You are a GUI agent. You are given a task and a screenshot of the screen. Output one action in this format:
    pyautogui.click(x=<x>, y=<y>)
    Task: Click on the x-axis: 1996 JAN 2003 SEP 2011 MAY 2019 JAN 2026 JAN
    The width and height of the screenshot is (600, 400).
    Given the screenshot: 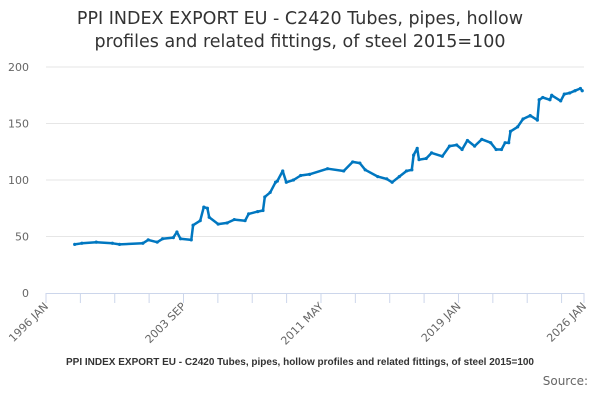 What is the action you would take?
    pyautogui.click(x=297, y=320)
    